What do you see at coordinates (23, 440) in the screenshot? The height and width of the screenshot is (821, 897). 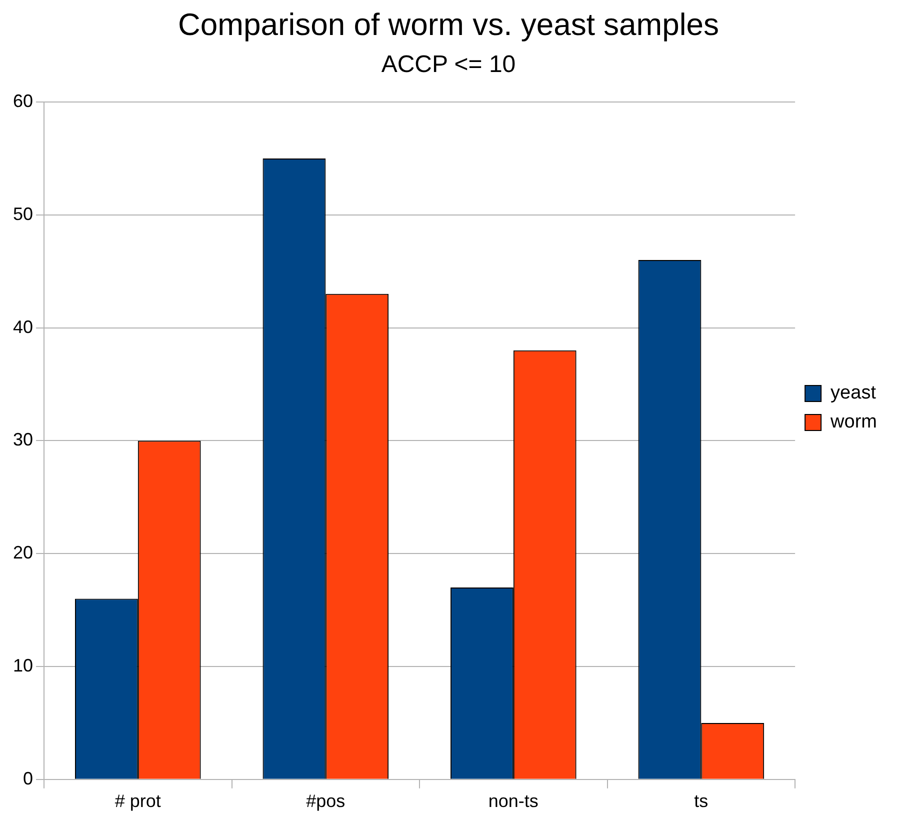 I see `y-tick-label: 30` at bounding box center [23, 440].